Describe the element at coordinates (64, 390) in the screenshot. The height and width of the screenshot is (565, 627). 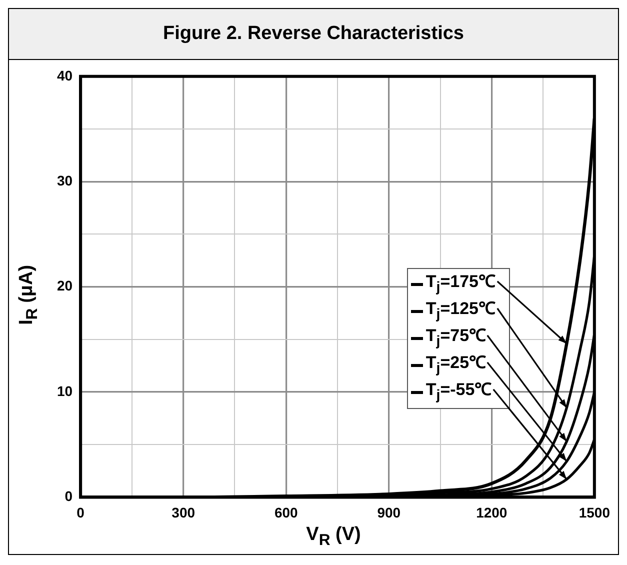
I see `y-tick-label: 10` at that location.